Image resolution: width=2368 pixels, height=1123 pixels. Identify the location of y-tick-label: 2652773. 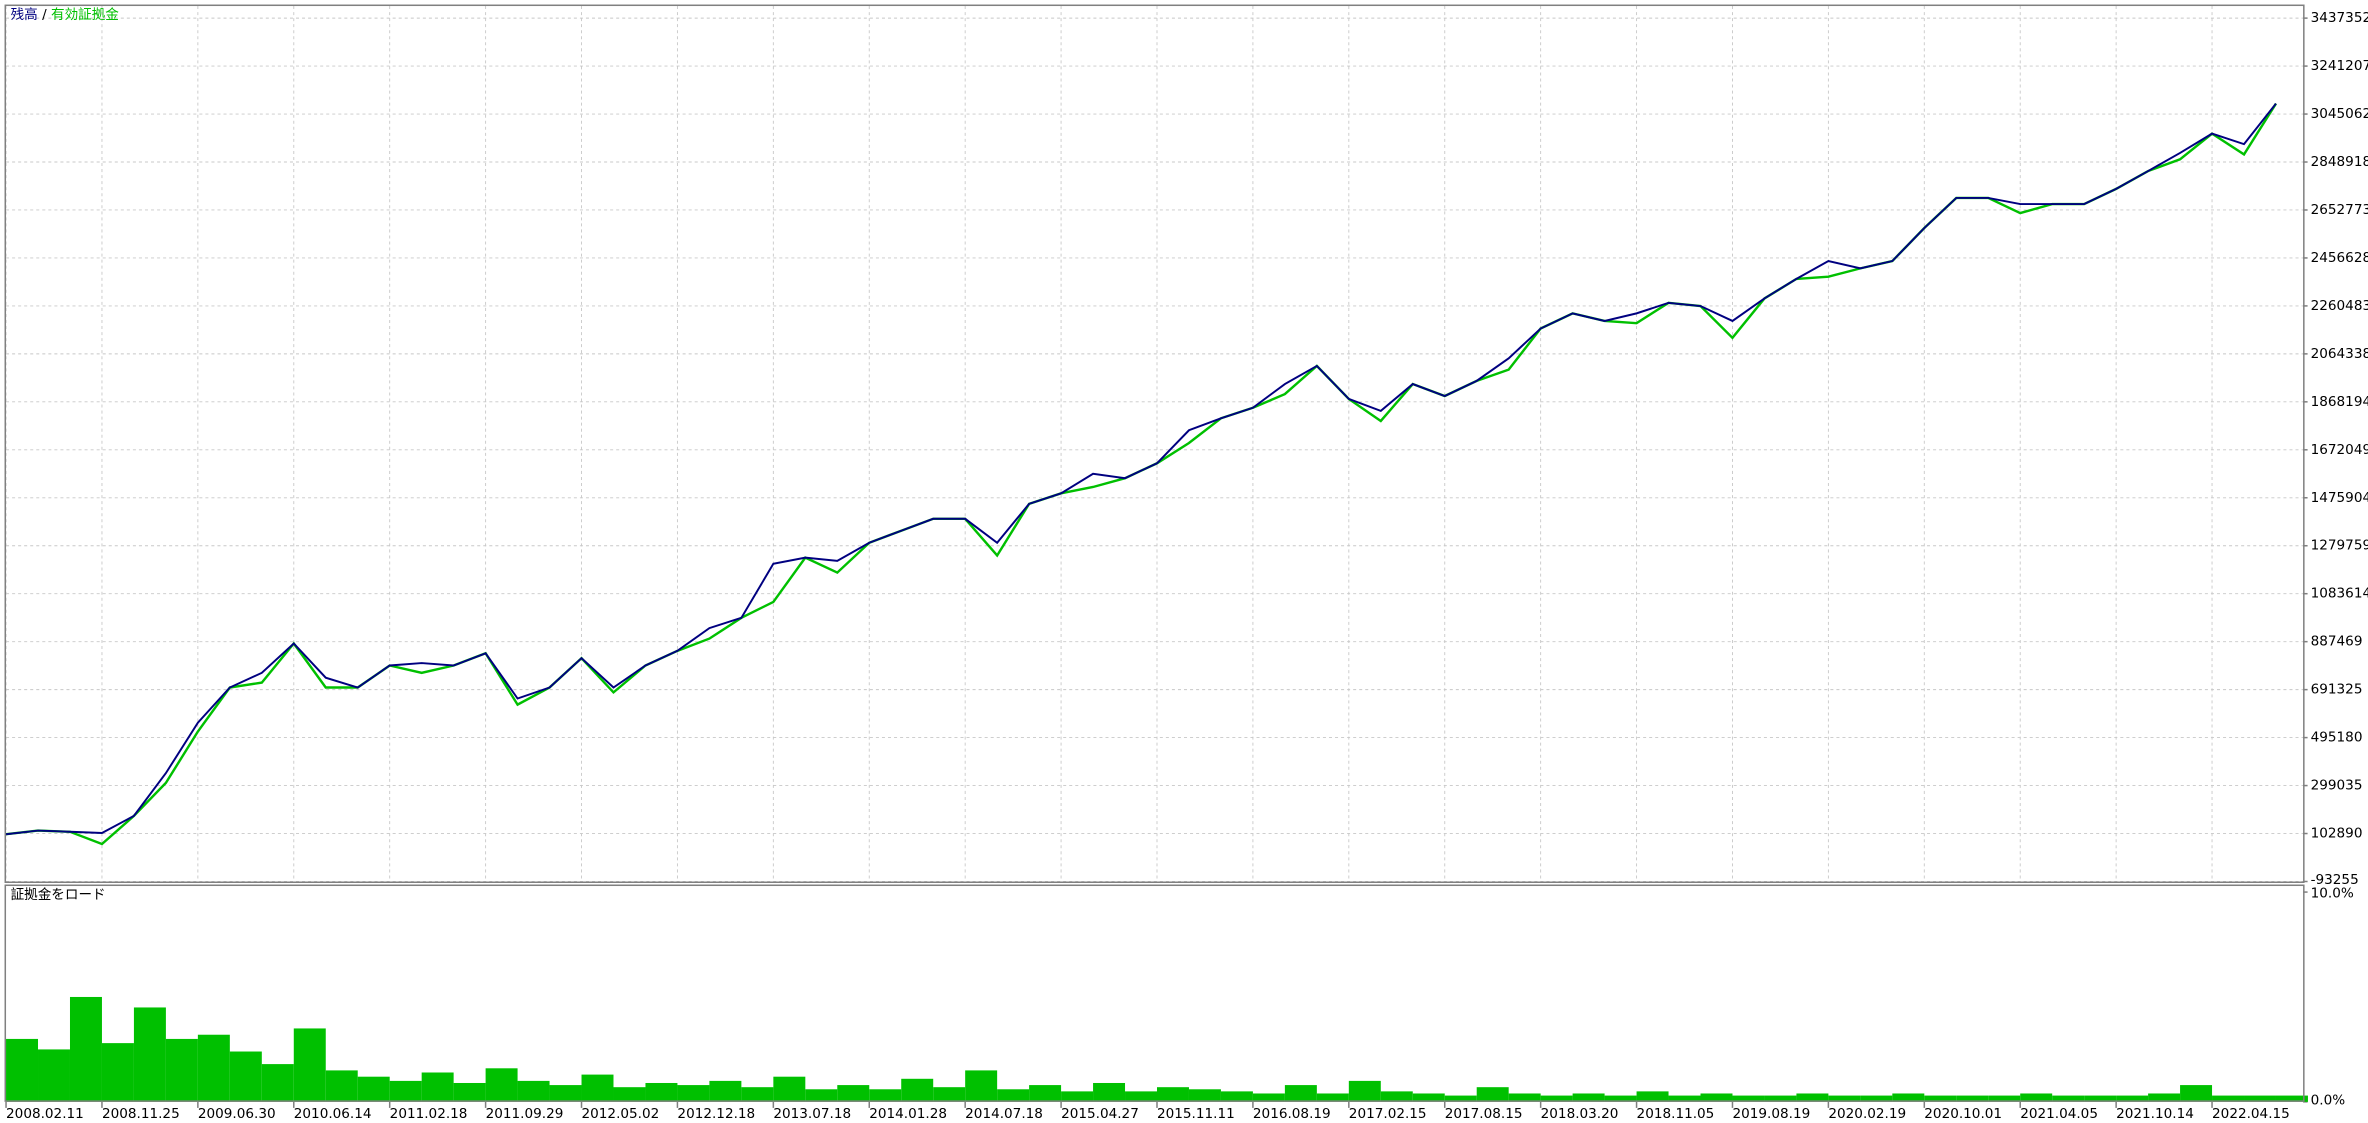
(2339, 210).